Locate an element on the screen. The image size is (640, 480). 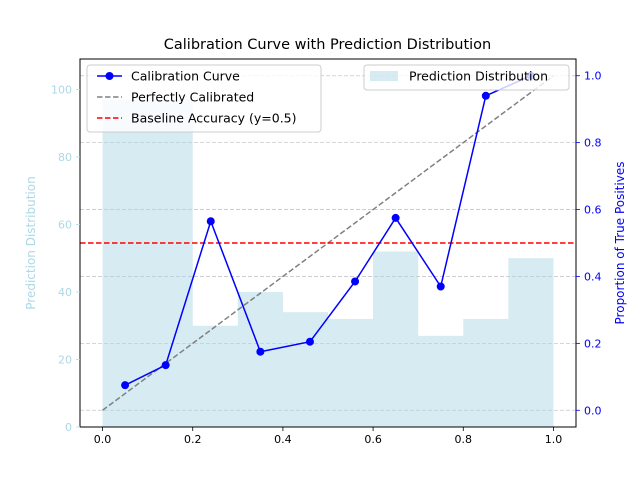
y-right-tick-label: 0.0 is located at coordinates (593, 410).